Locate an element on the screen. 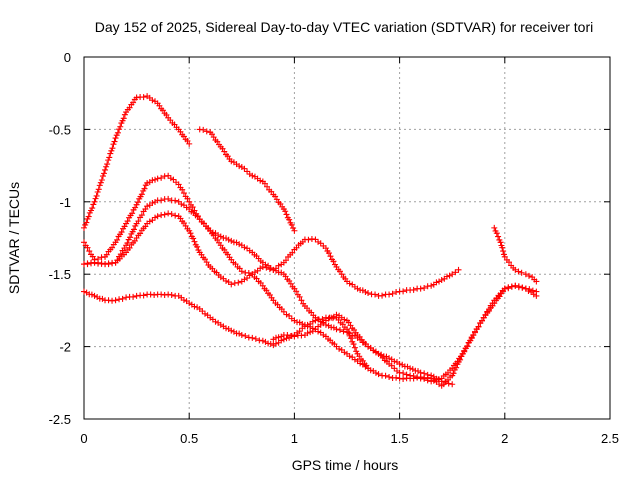 This screenshot has height=480, width=640. y-tick-label: -2.5 is located at coordinates (60, 419).